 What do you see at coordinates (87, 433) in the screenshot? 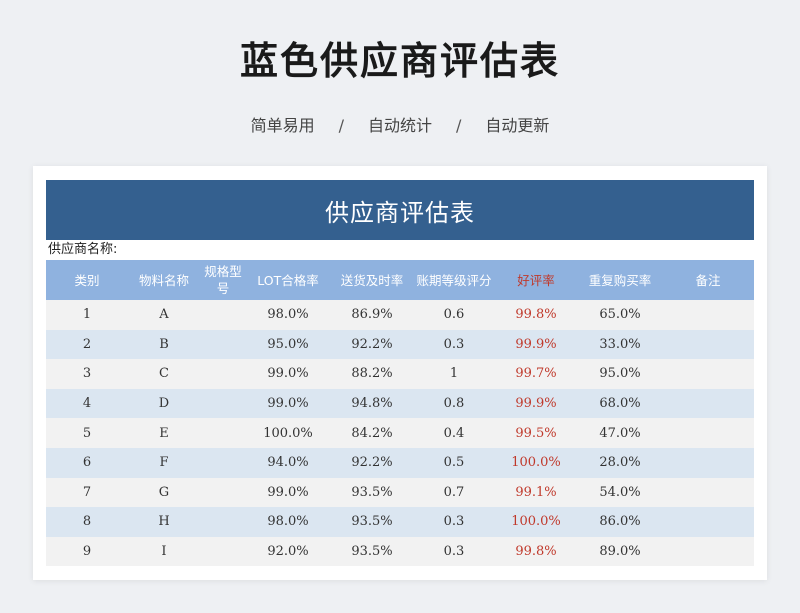
I see `col-category-cell: 5` at bounding box center [87, 433].